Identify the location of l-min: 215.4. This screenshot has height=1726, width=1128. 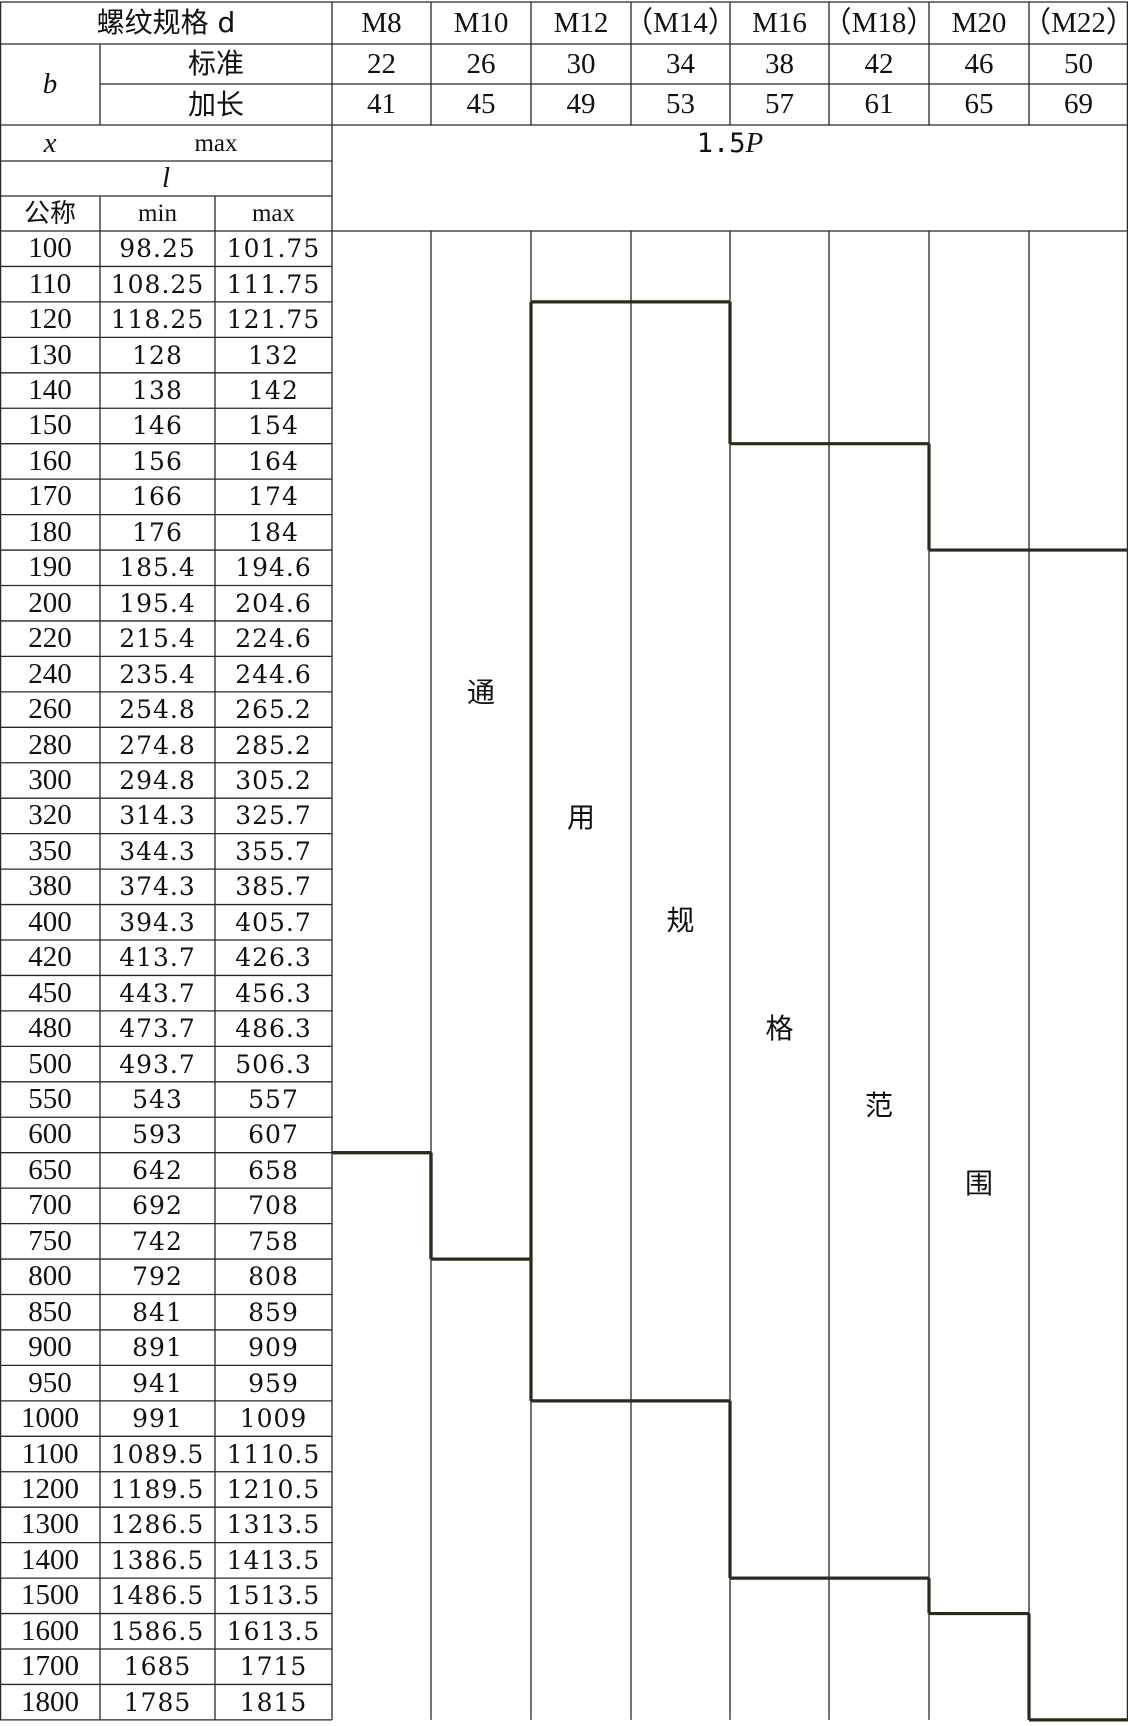
(157, 639).